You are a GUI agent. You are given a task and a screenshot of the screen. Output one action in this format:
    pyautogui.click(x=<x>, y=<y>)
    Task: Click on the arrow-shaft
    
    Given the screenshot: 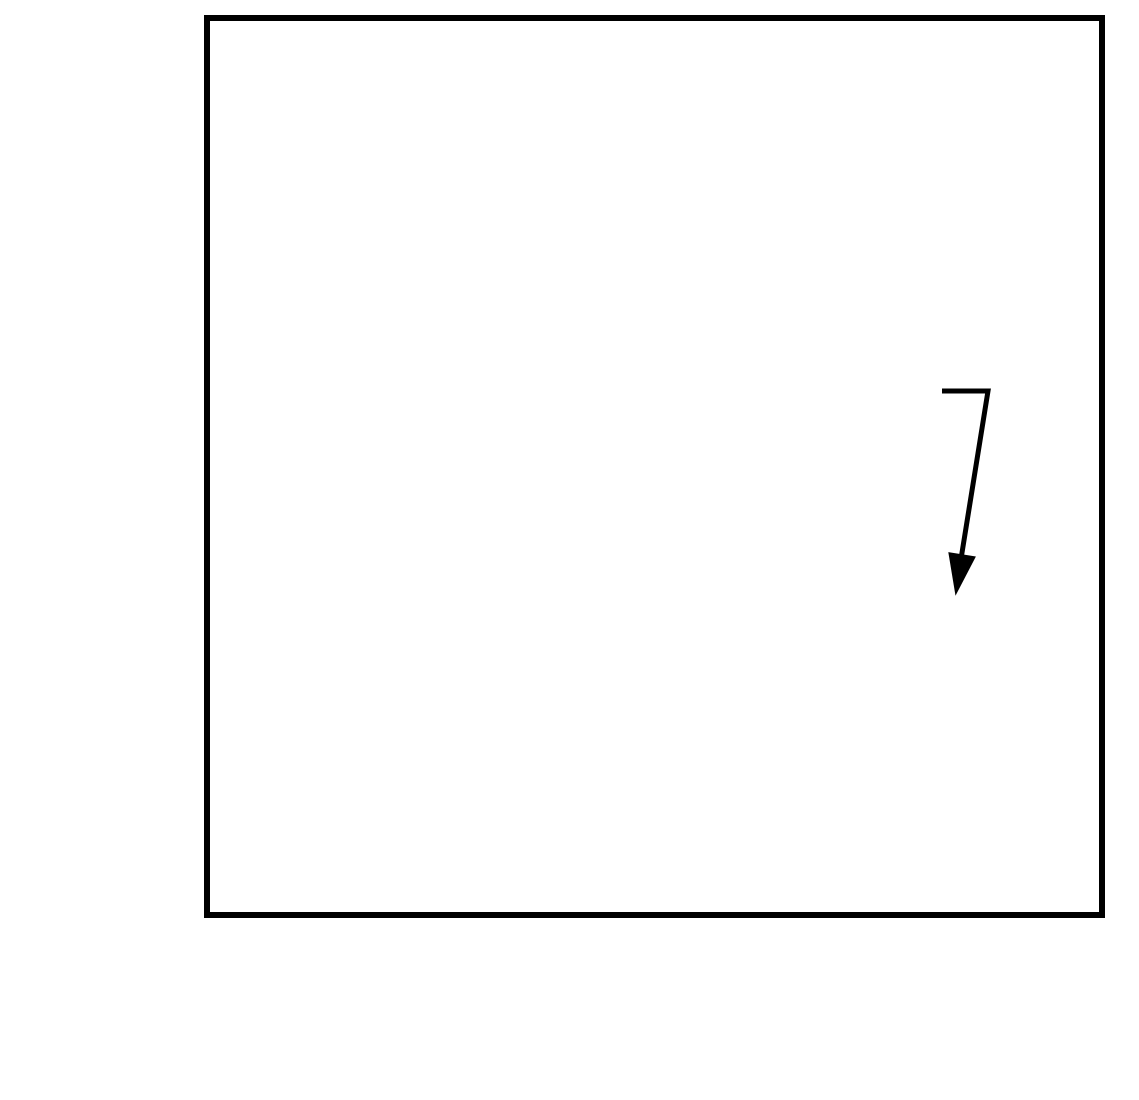 What is the action you would take?
    pyautogui.click(x=966, y=474)
    